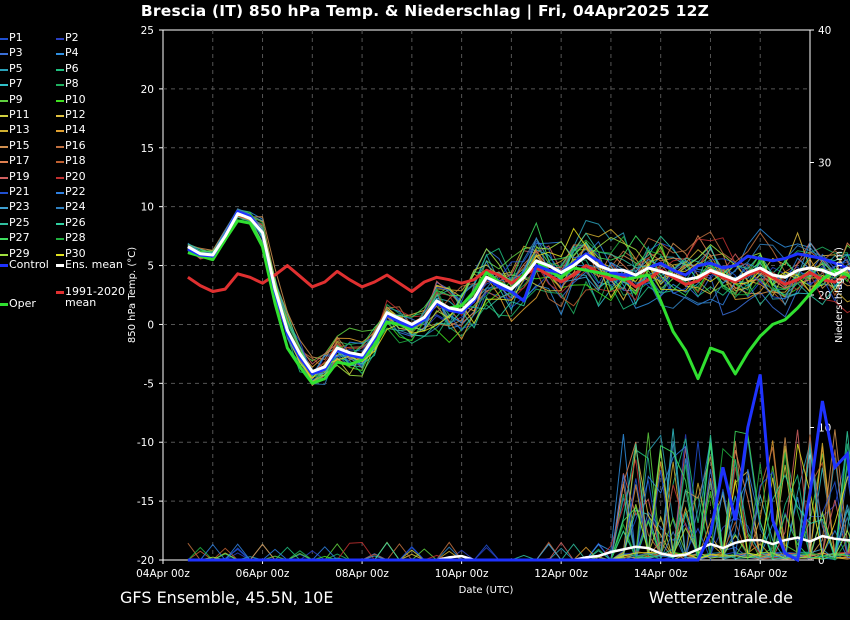 This screenshot has width=850, height=620. Describe the element at coordinates (462, 574) in the screenshot. I see `x-tick-label: 10Apr 00z` at that location.